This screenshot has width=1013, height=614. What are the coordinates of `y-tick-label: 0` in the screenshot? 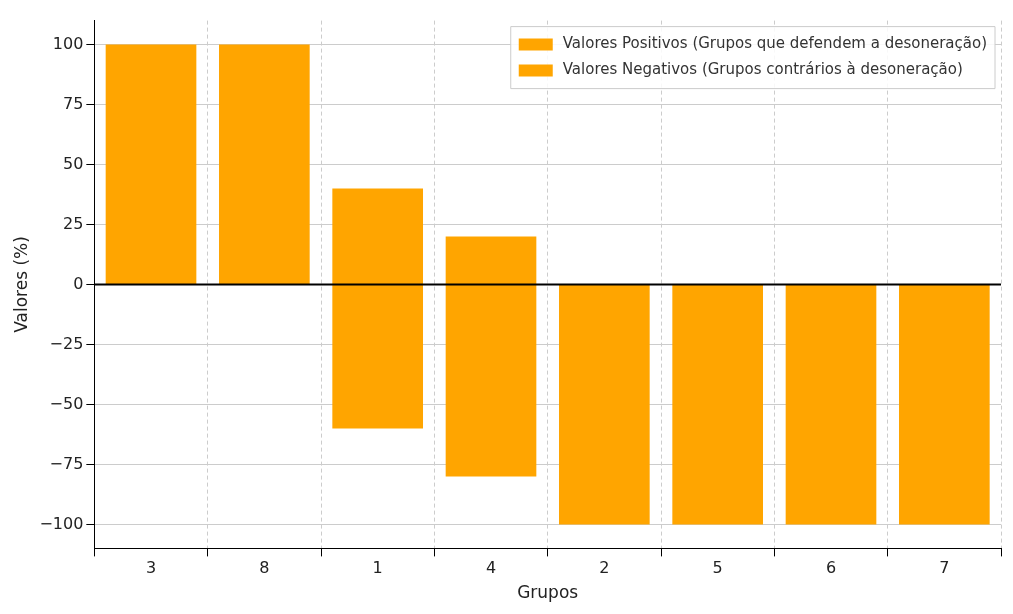 It's located at (78, 283).